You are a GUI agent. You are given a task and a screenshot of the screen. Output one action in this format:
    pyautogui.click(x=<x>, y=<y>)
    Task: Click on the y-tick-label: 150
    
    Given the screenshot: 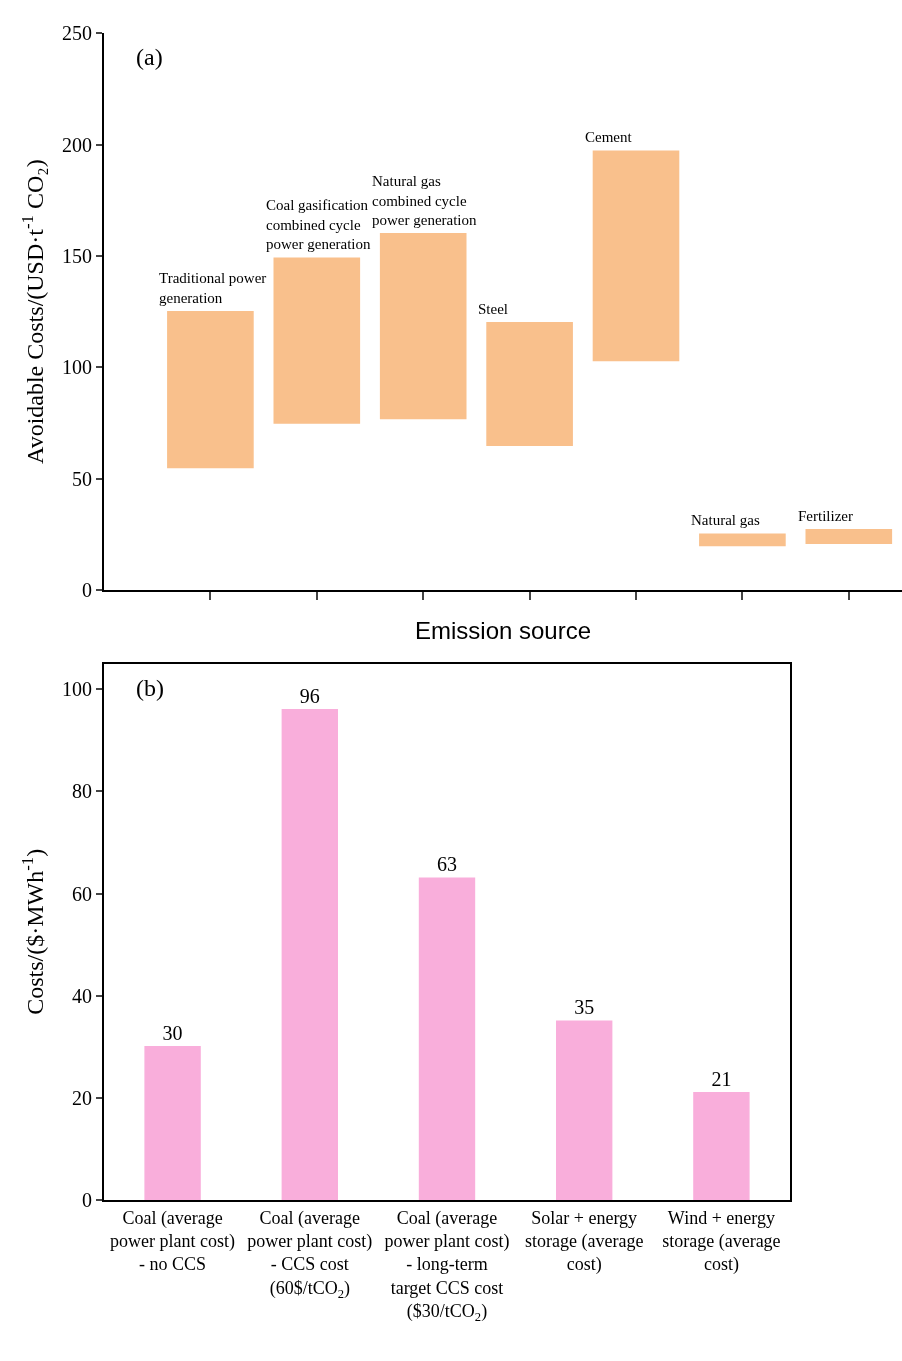 What is the action you would take?
    pyautogui.click(x=77, y=255)
    